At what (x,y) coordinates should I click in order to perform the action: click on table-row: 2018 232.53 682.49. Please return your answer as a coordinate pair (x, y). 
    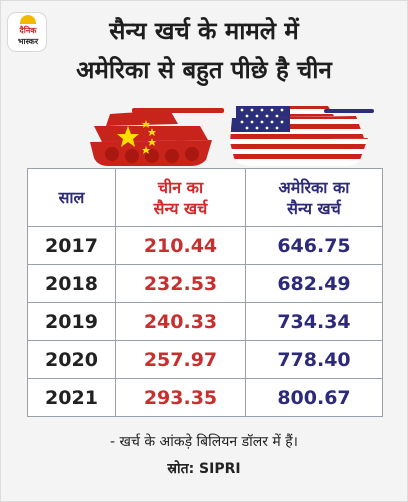
    Looking at the image, I should click on (205, 283).